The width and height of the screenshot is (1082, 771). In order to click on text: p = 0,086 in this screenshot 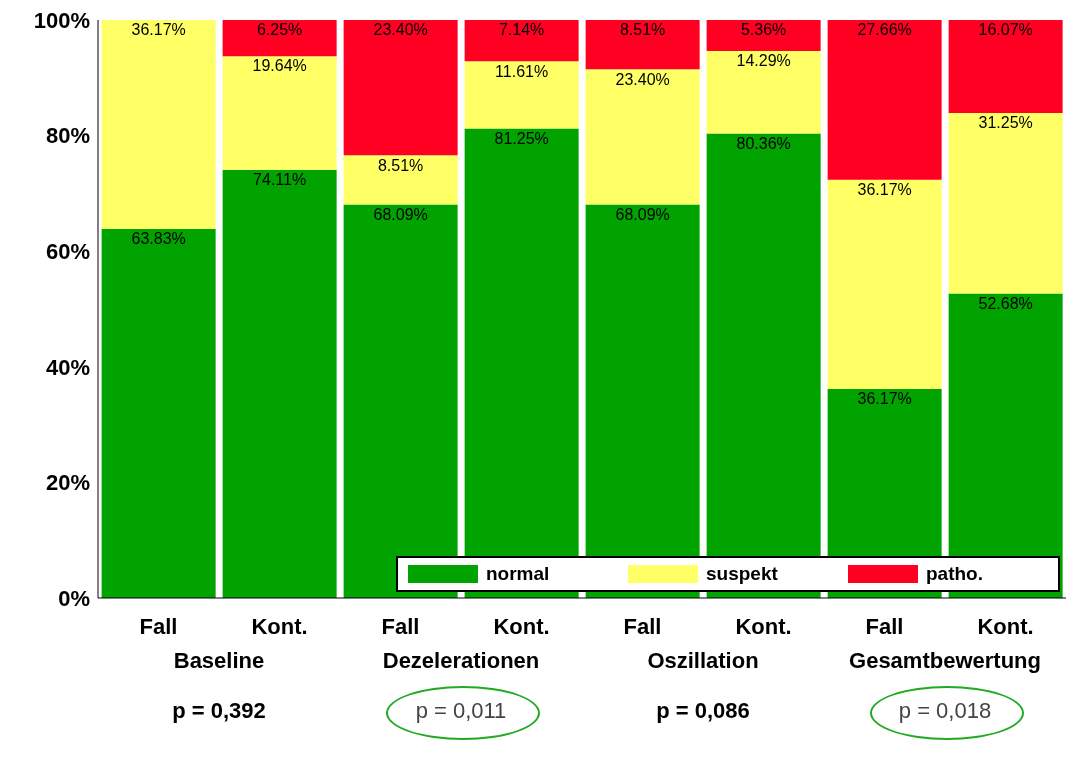, I will do `click(703, 710)`.